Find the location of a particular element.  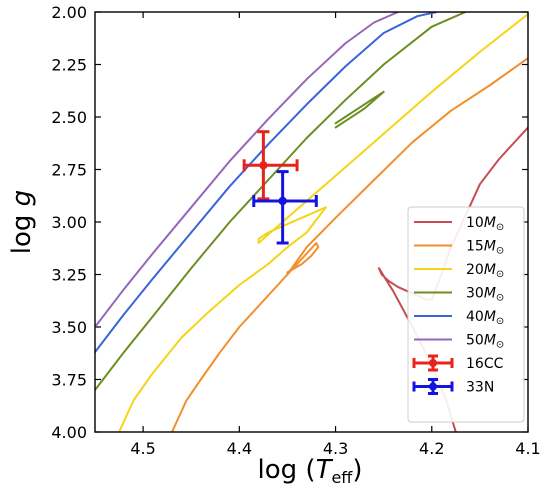

y-tick-label: 2.75 is located at coordinates (69, 170).